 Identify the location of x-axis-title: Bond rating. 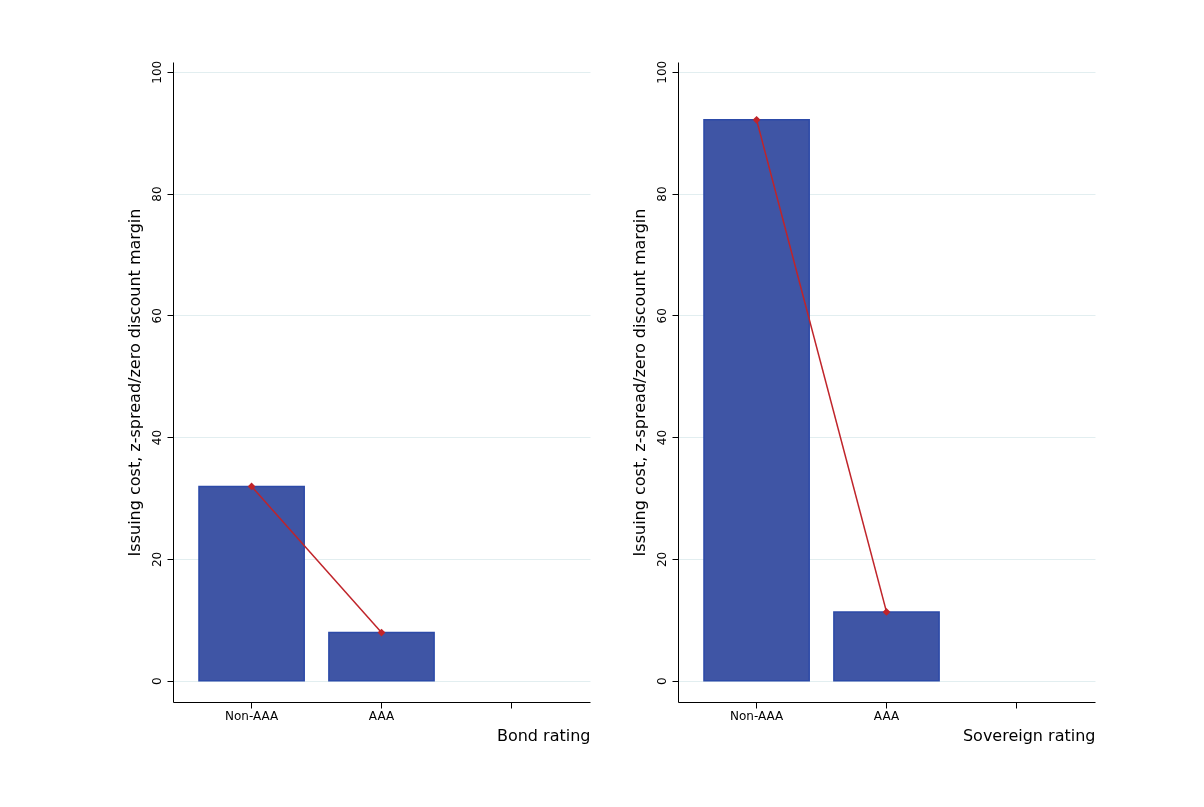
(543, 735).